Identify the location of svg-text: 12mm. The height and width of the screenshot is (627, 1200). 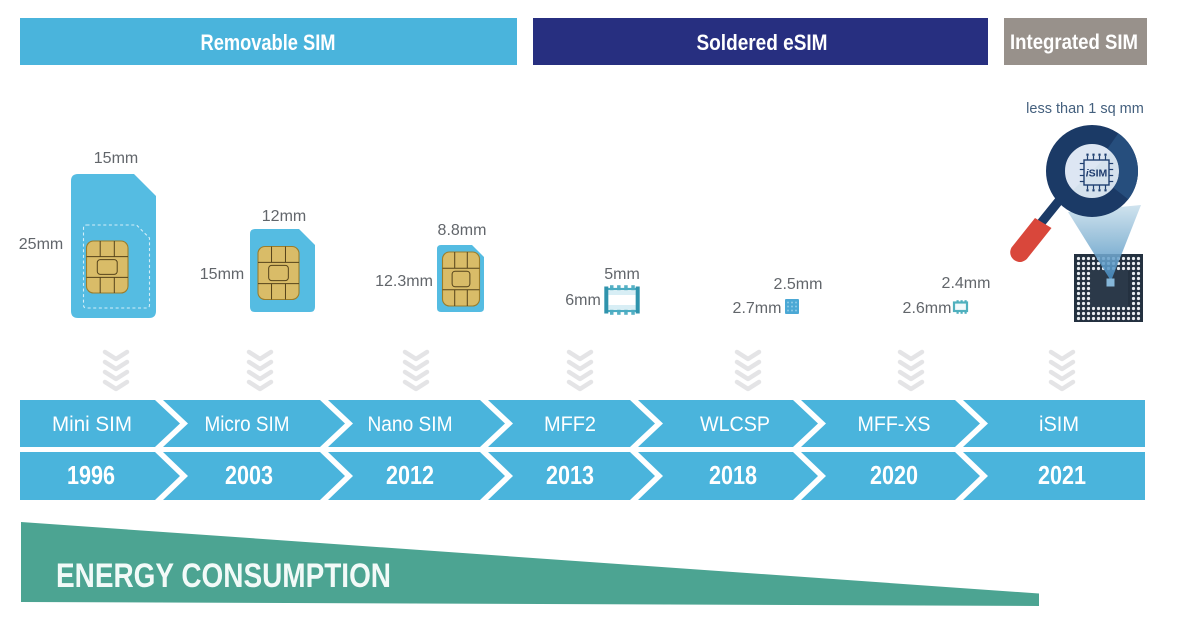
(284, 216).